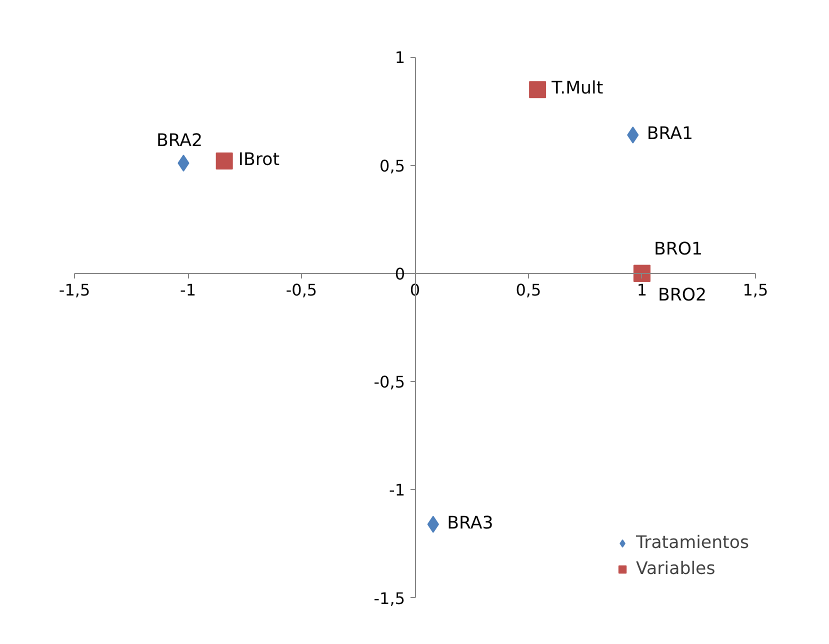  Describe the element at coordinates (676, 569) in the screenshot. I see `legend-label: Variables` at that location.